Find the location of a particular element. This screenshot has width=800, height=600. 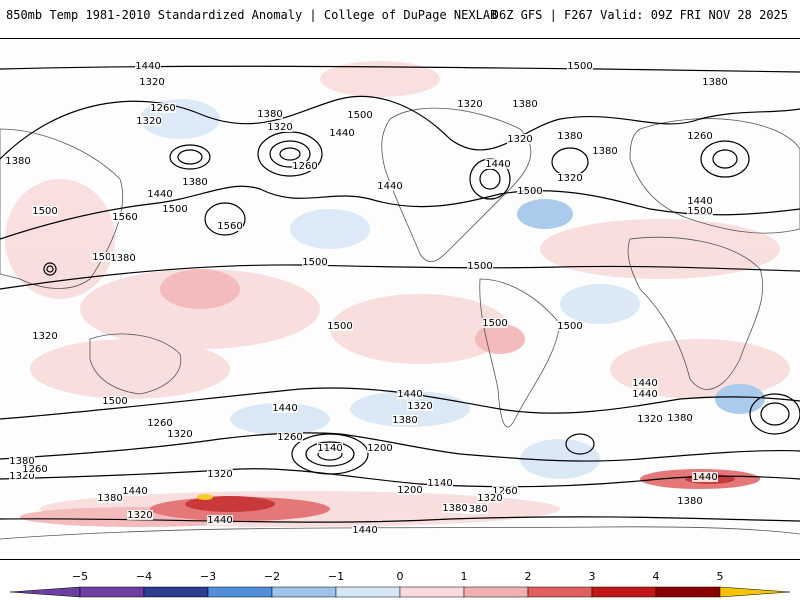

colorbar-tick-label: 2 is located at coordinates (528, 576).